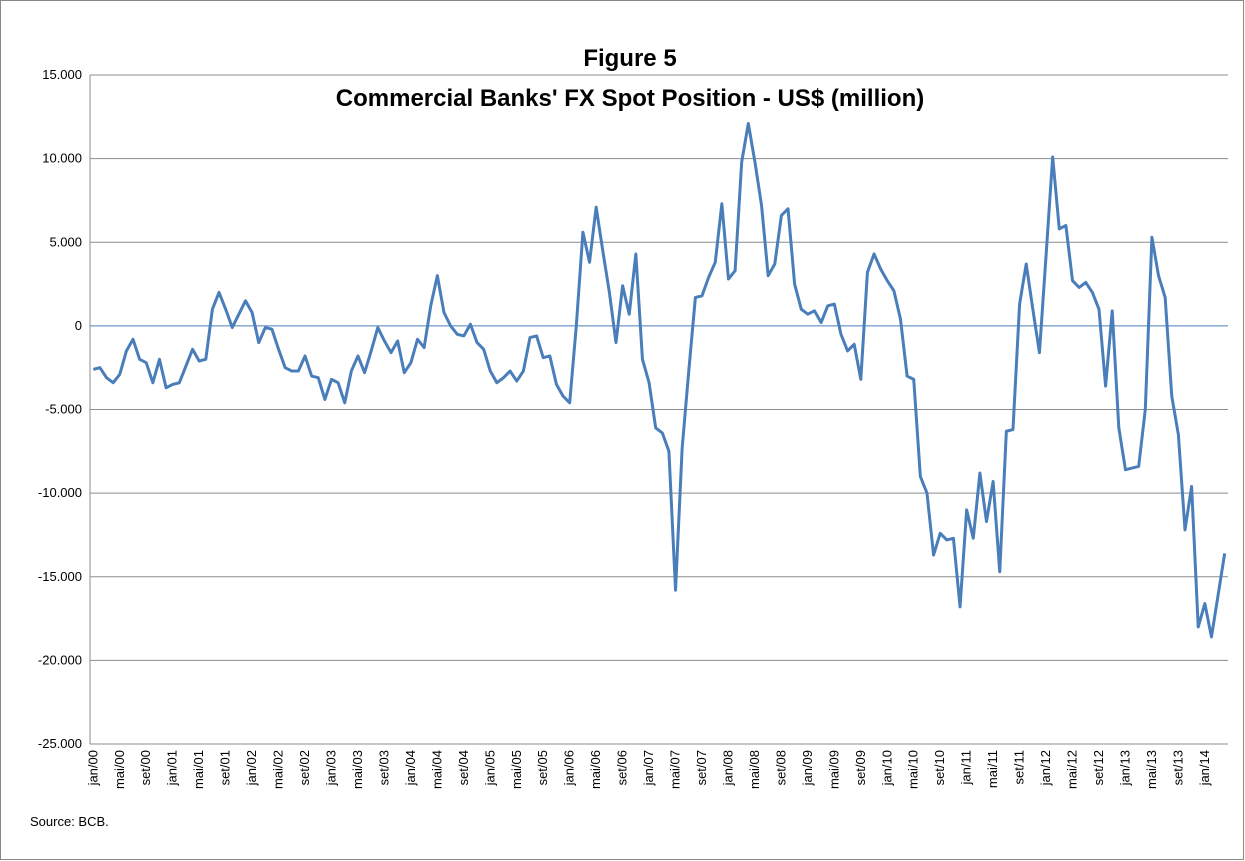 This screenshot has width=1245, height=861. What do you see at coordinates (807, 768) in the screenshot?
I see `x-tick-label: jan/09` at bounding box center [807, 768].